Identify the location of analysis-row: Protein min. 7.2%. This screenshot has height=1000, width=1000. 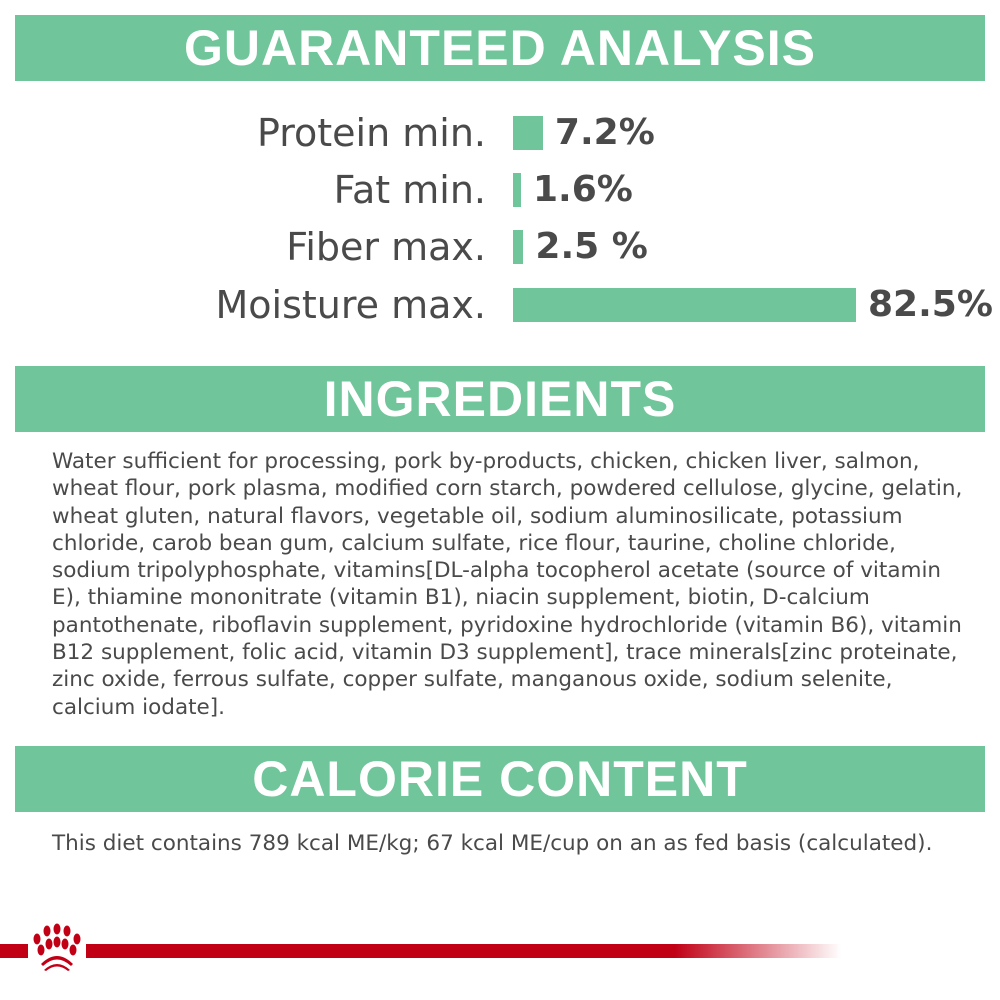
(500, 133).